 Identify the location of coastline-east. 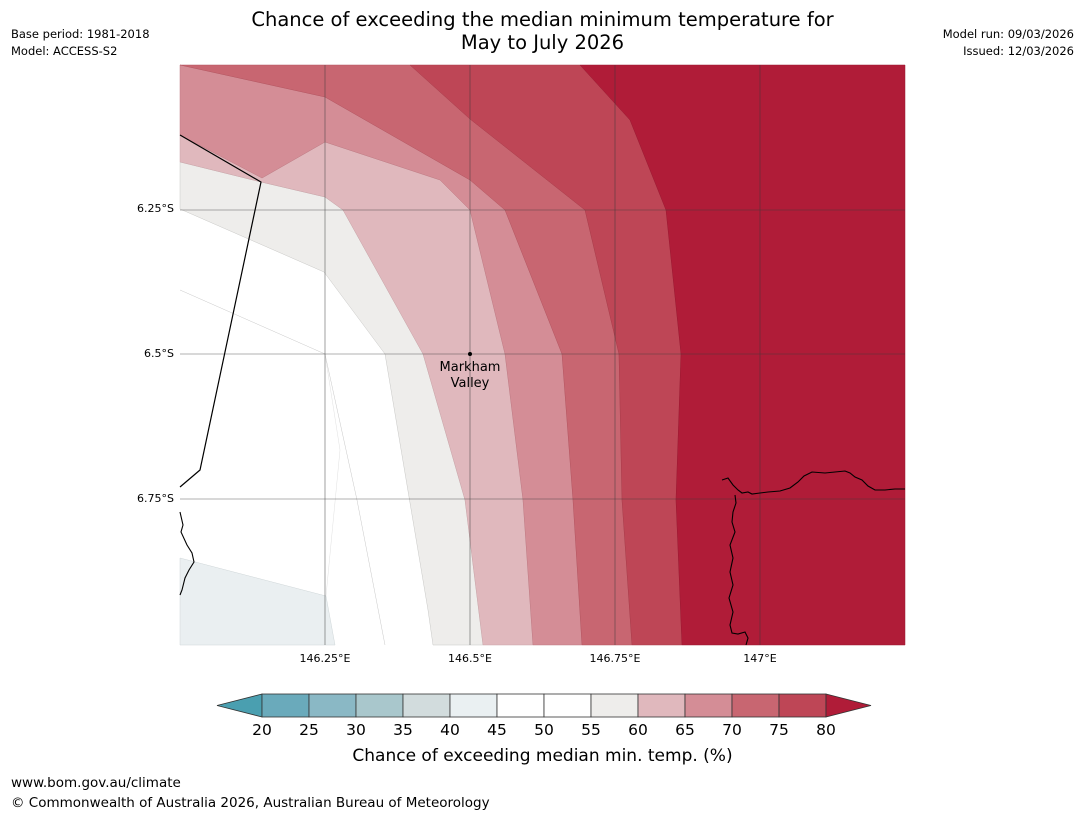
(813, 482).